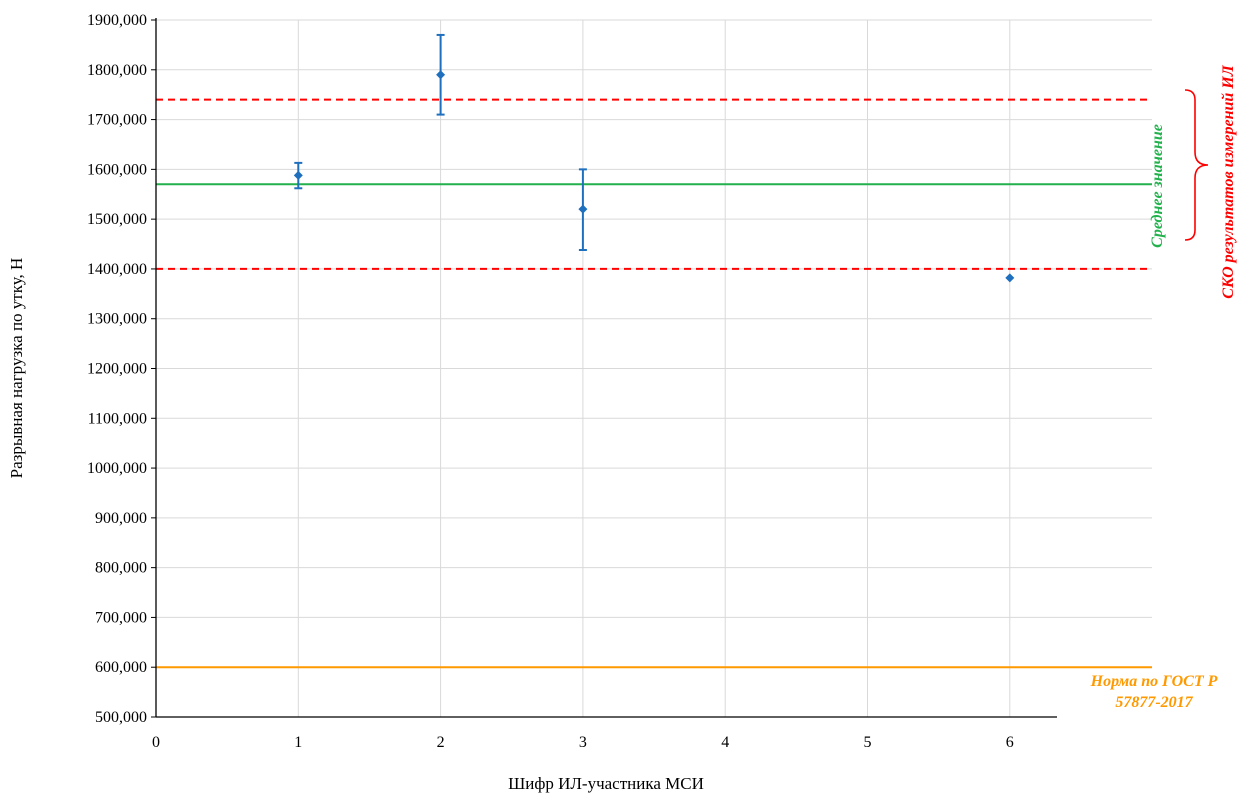 This screenshot has width=1237, height=799. What do you see at coordinates (117, 319) in the screenshot?
I see `y-tick-label: 1300,000` at bounding box center [117, 319].